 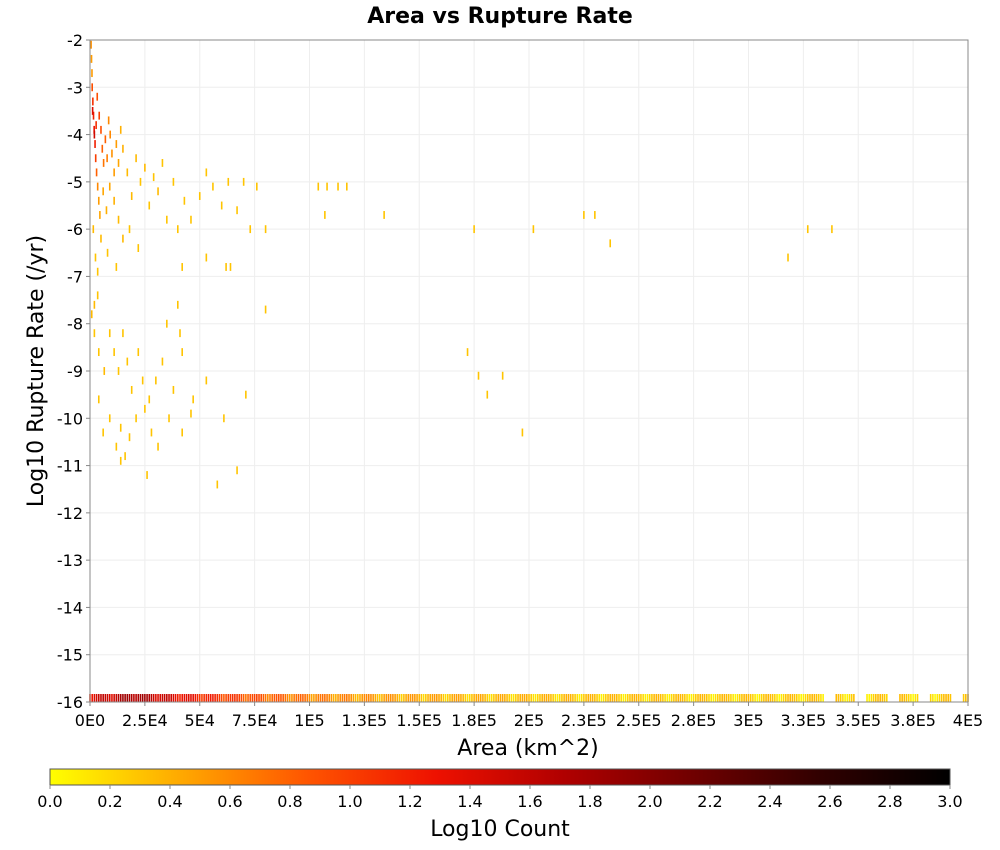 What do you see at coordinates (36, 371) in the screenshot?
I see `y-axis-label: Log10 Rupture Rate (/yr)` at bounding box center [36, 371].